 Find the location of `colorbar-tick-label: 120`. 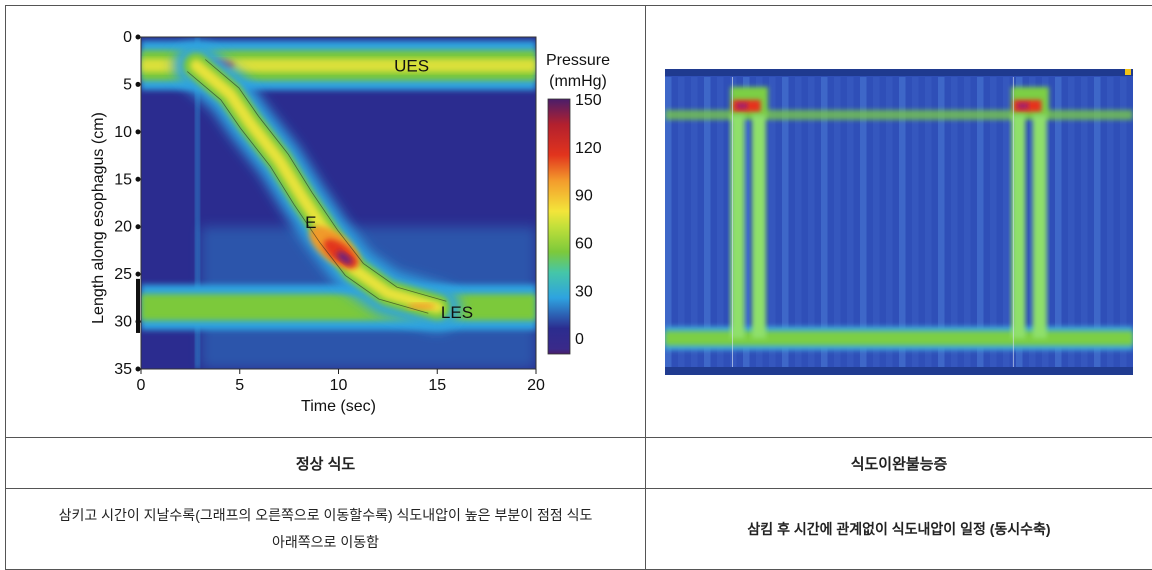

colorbar-tick-label: 120 is located at coordinates (588, 147).